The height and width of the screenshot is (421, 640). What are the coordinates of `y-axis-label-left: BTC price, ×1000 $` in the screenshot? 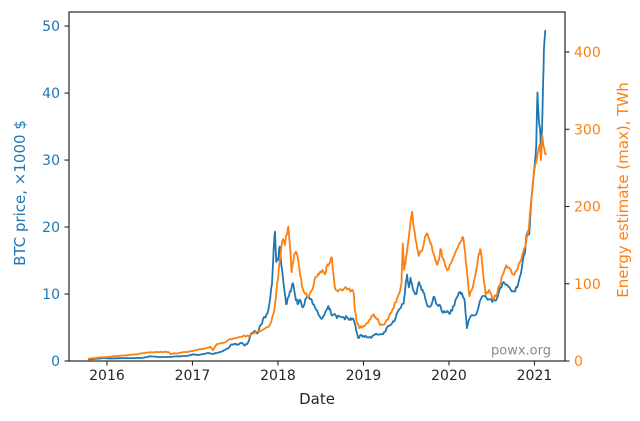 It's located at (20, 193).